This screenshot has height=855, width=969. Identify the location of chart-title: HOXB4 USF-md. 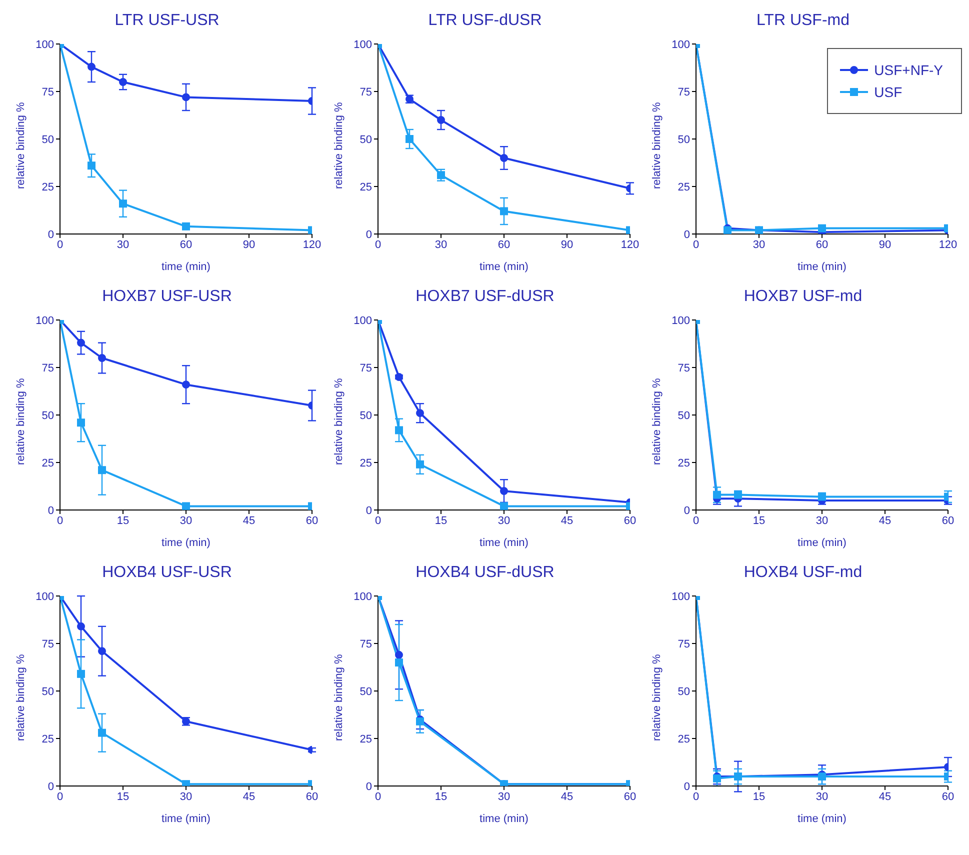
(803, 573).